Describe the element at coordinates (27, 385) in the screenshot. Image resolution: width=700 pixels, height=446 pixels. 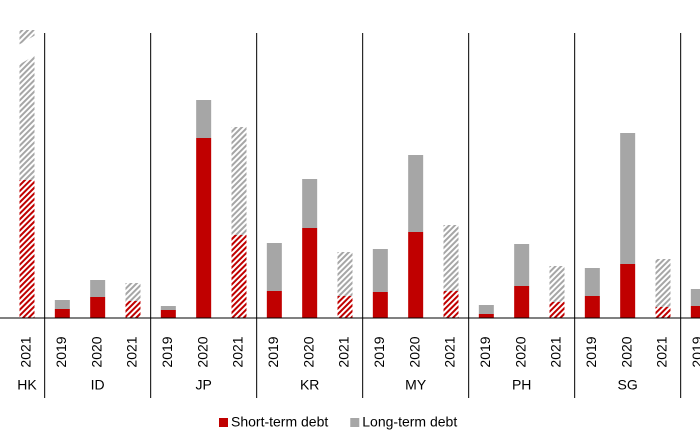
I see `group-label: HK` at that location.